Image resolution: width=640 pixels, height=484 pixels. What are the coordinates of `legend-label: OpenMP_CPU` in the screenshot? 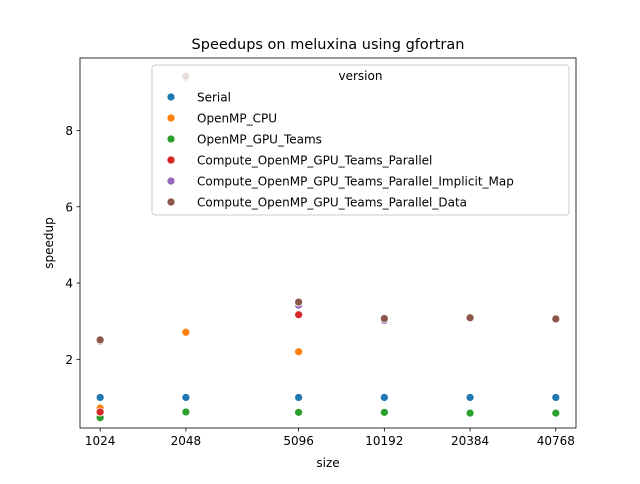 It's located at (237, 119).